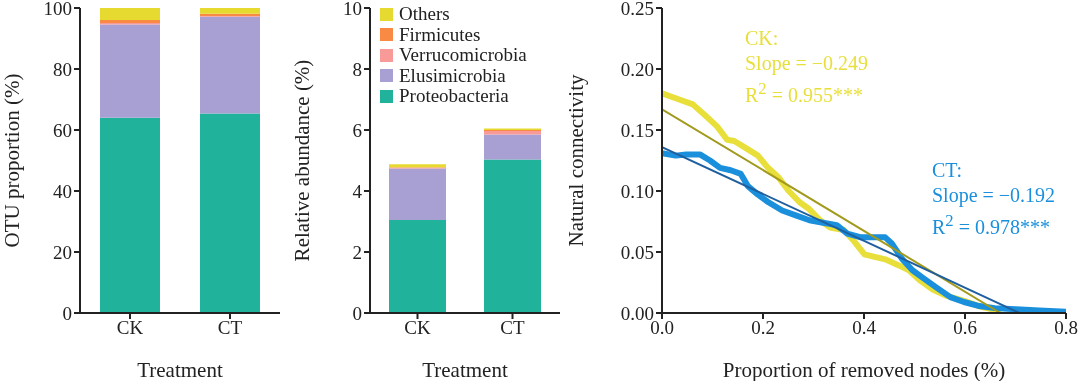 The width and height of the screenshot is (1080, 381). I want to click on annotation: R$^{2}$ = 0.955***, so click(804, 93).